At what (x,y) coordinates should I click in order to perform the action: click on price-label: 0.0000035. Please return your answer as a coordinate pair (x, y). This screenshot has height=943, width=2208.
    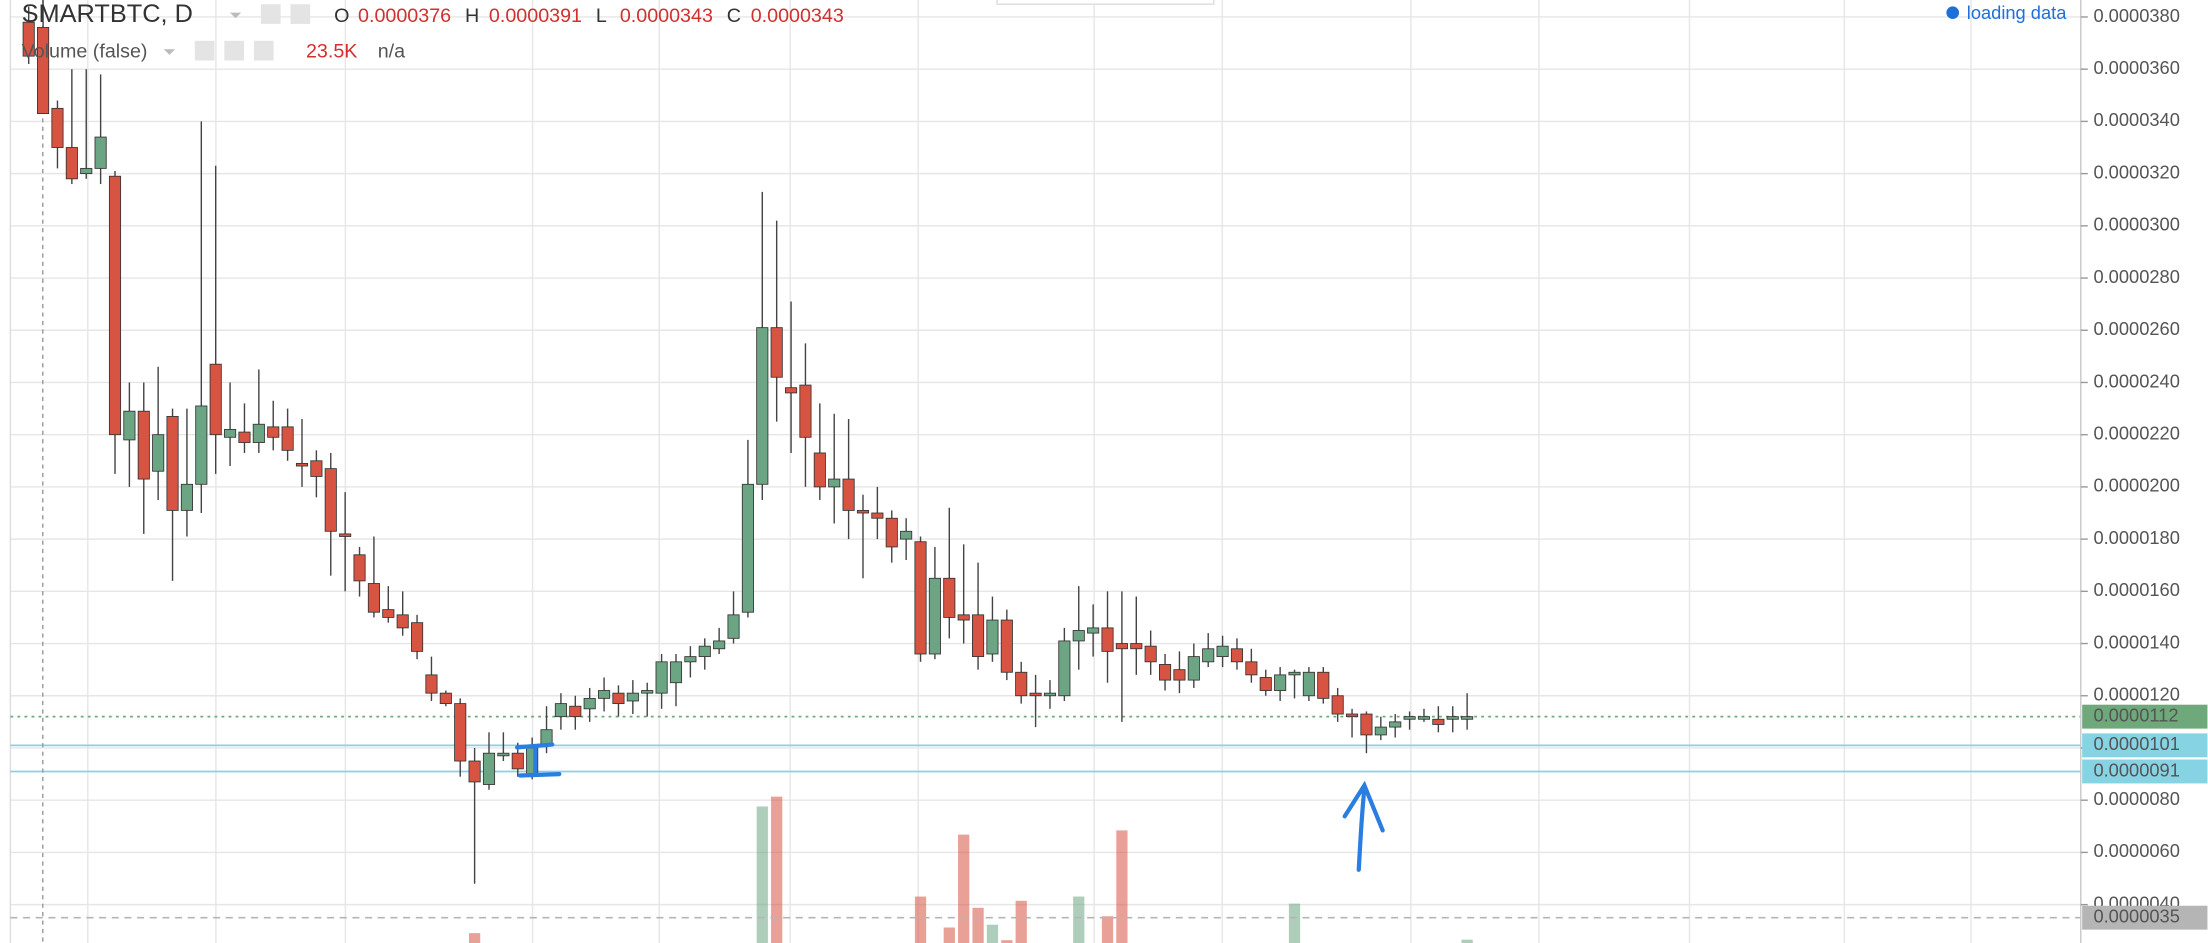
    Looking at the image, I should click on (2136, 916).